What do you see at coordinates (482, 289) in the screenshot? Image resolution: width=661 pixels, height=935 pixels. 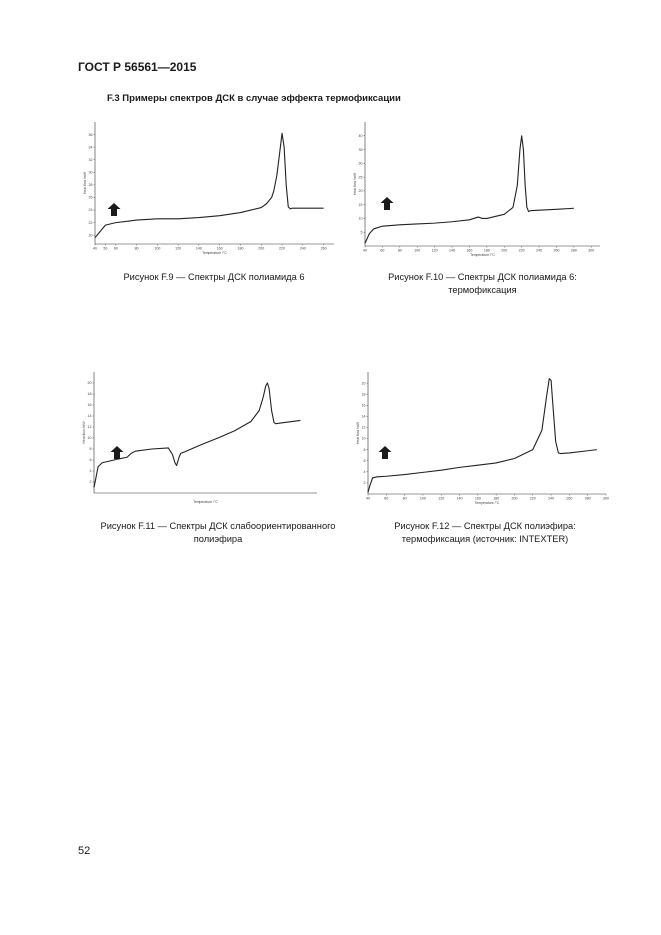 I see `caption-line: термофиксация` at bounding box center [482, 289].